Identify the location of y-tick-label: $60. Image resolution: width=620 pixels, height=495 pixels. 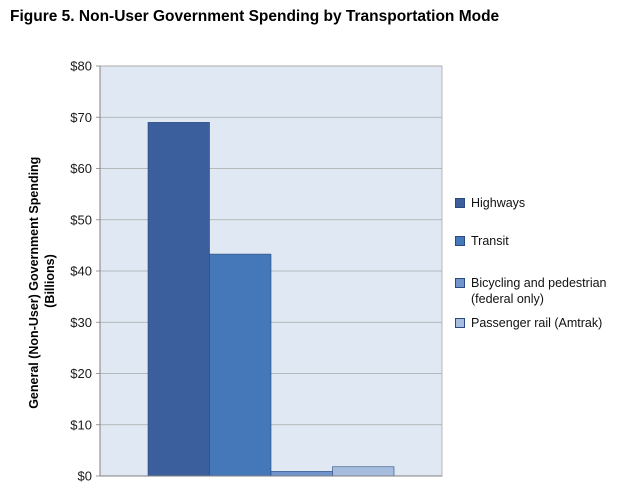
(81, 168).